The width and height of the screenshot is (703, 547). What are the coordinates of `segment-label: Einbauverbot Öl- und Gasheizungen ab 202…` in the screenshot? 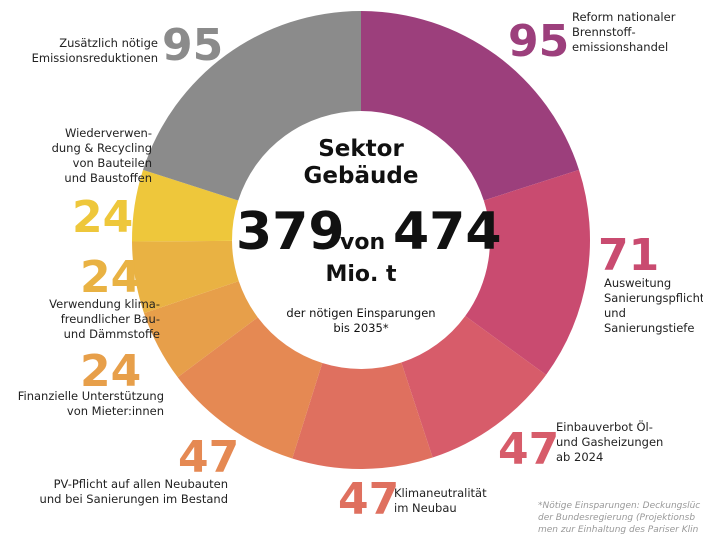 It's located at (610, 442).